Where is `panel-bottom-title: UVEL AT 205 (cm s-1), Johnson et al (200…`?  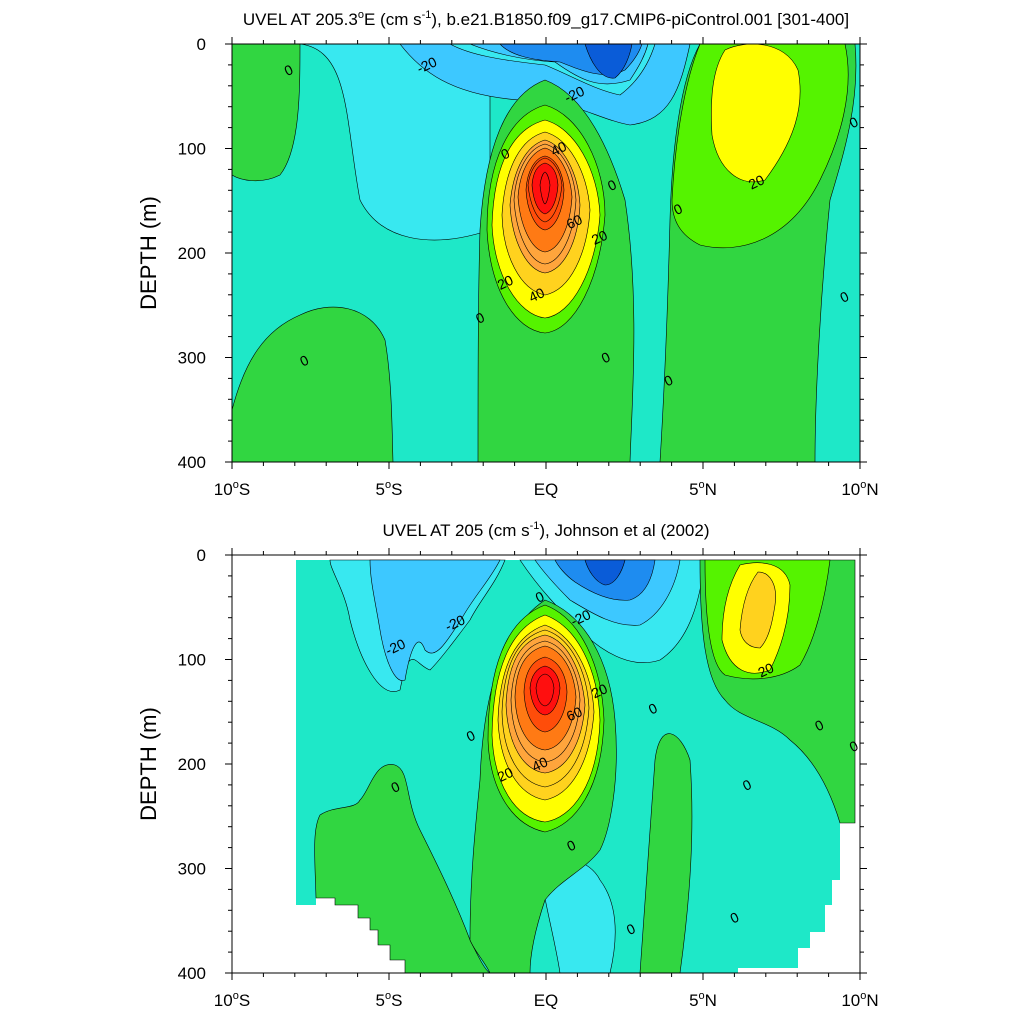 panel-bottom-title: UVEL AT 205 (cm s-1), Johnson et al (200… is located at coordinates (546, 530).